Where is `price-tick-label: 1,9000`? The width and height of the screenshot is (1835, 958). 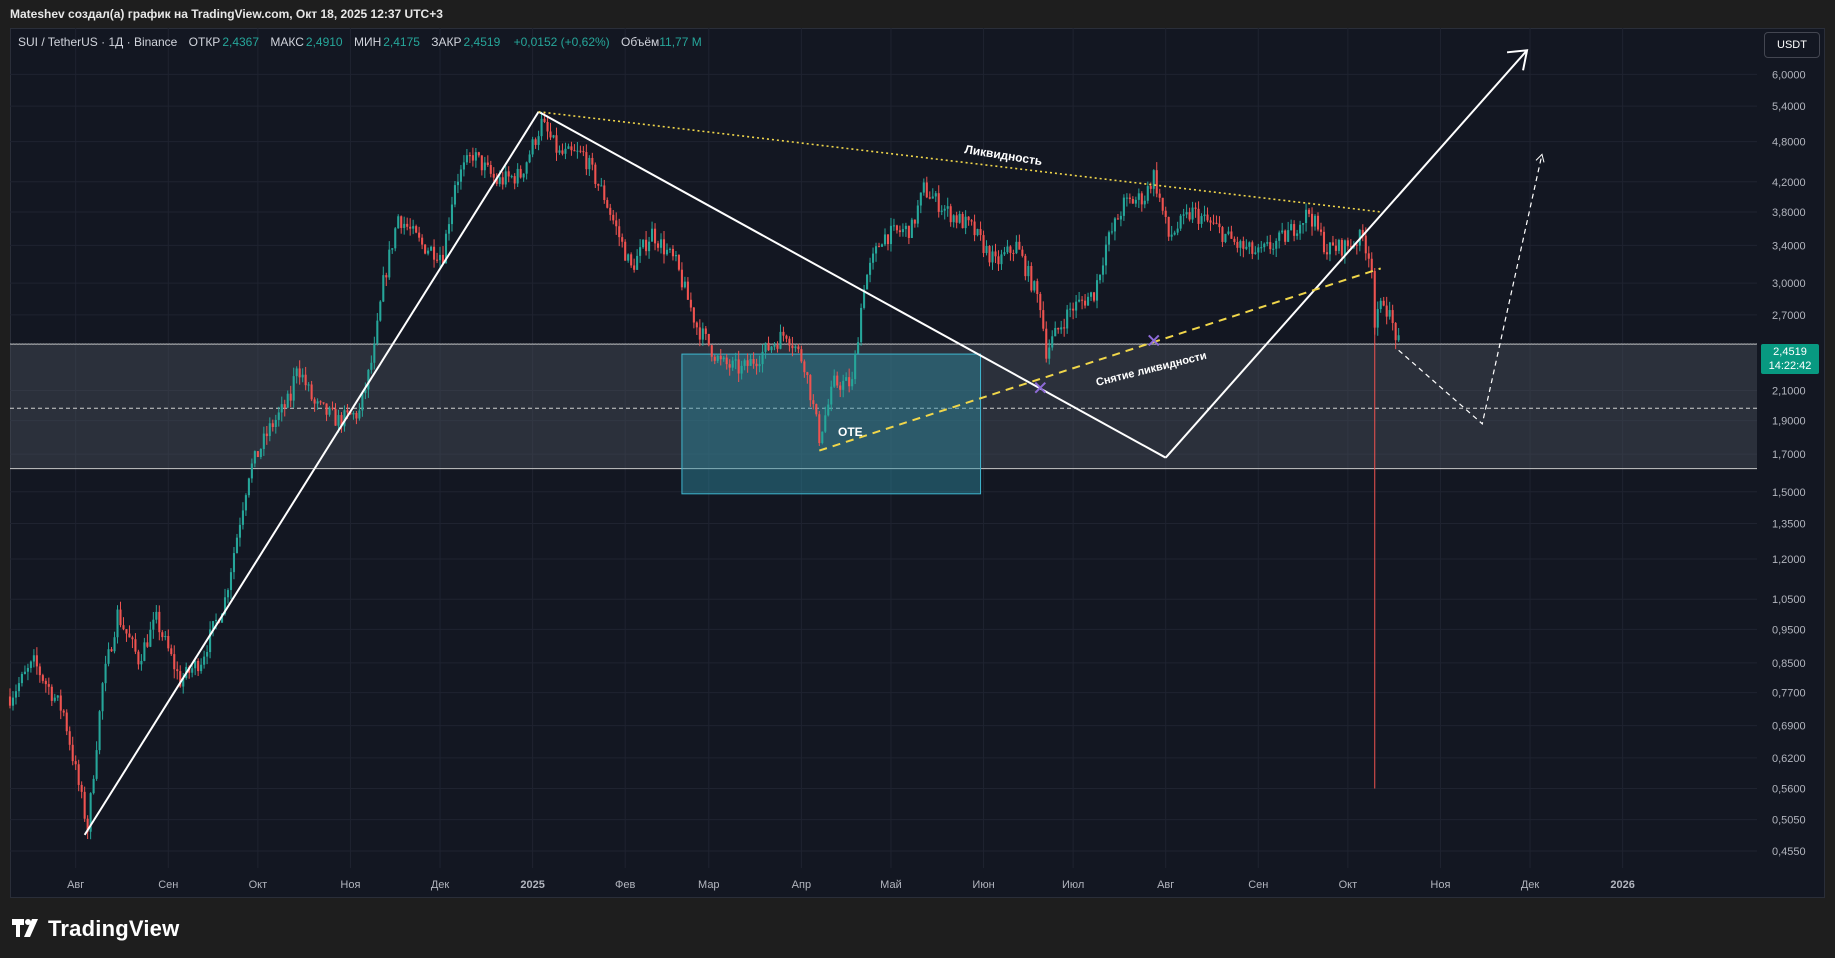
price-tick-label: 1,9000 is located at coordinates (1789, 422).